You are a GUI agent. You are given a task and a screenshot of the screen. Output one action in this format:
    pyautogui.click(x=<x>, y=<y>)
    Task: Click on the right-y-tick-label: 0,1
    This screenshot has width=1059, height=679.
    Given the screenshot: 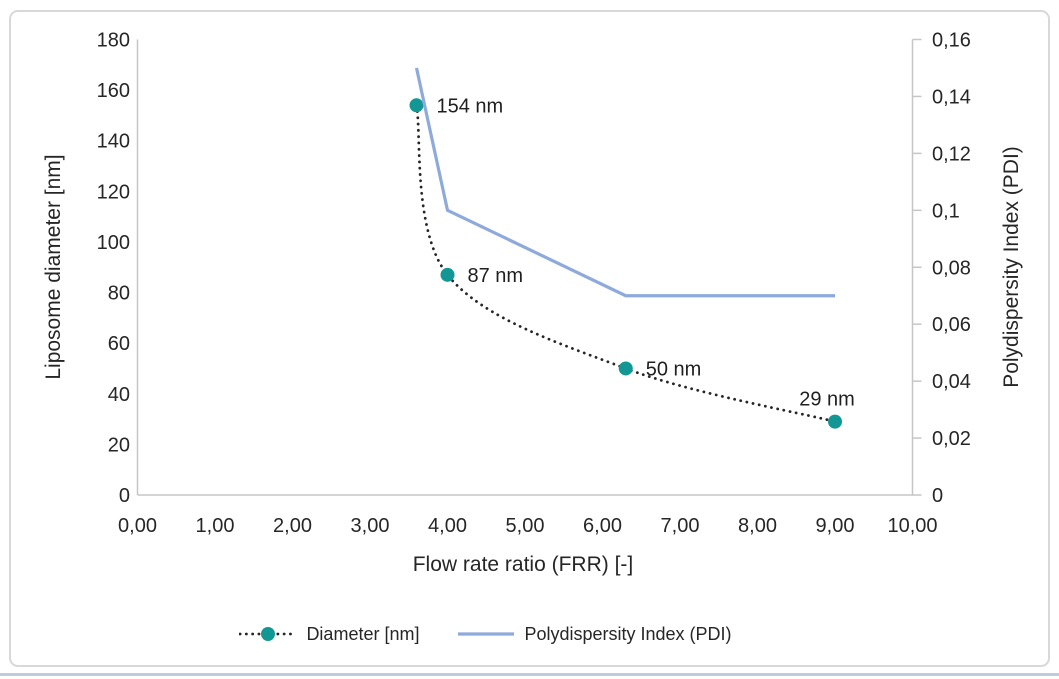 What is the action you would take?
    pyautogui.click(x=946, y=211)
    